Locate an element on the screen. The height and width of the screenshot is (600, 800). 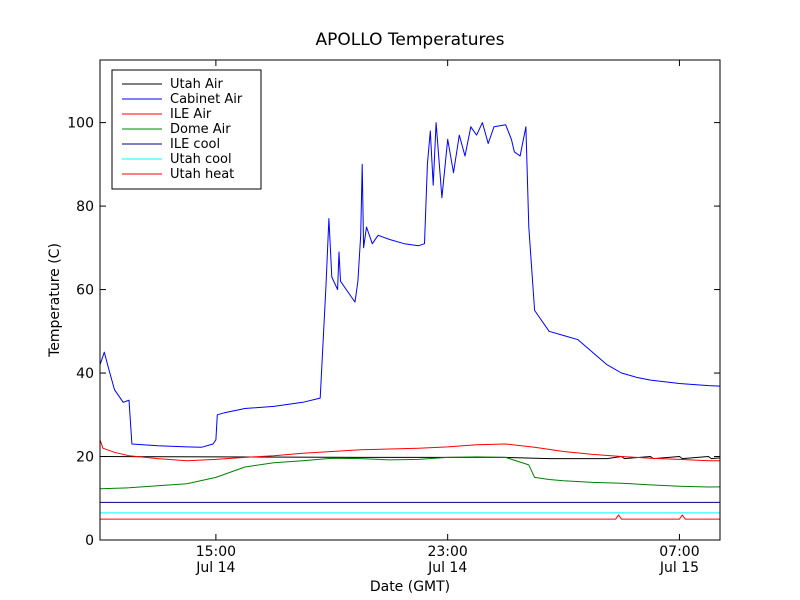
y-axis-label: Temperature (C) is located at coordinates (55, 300).